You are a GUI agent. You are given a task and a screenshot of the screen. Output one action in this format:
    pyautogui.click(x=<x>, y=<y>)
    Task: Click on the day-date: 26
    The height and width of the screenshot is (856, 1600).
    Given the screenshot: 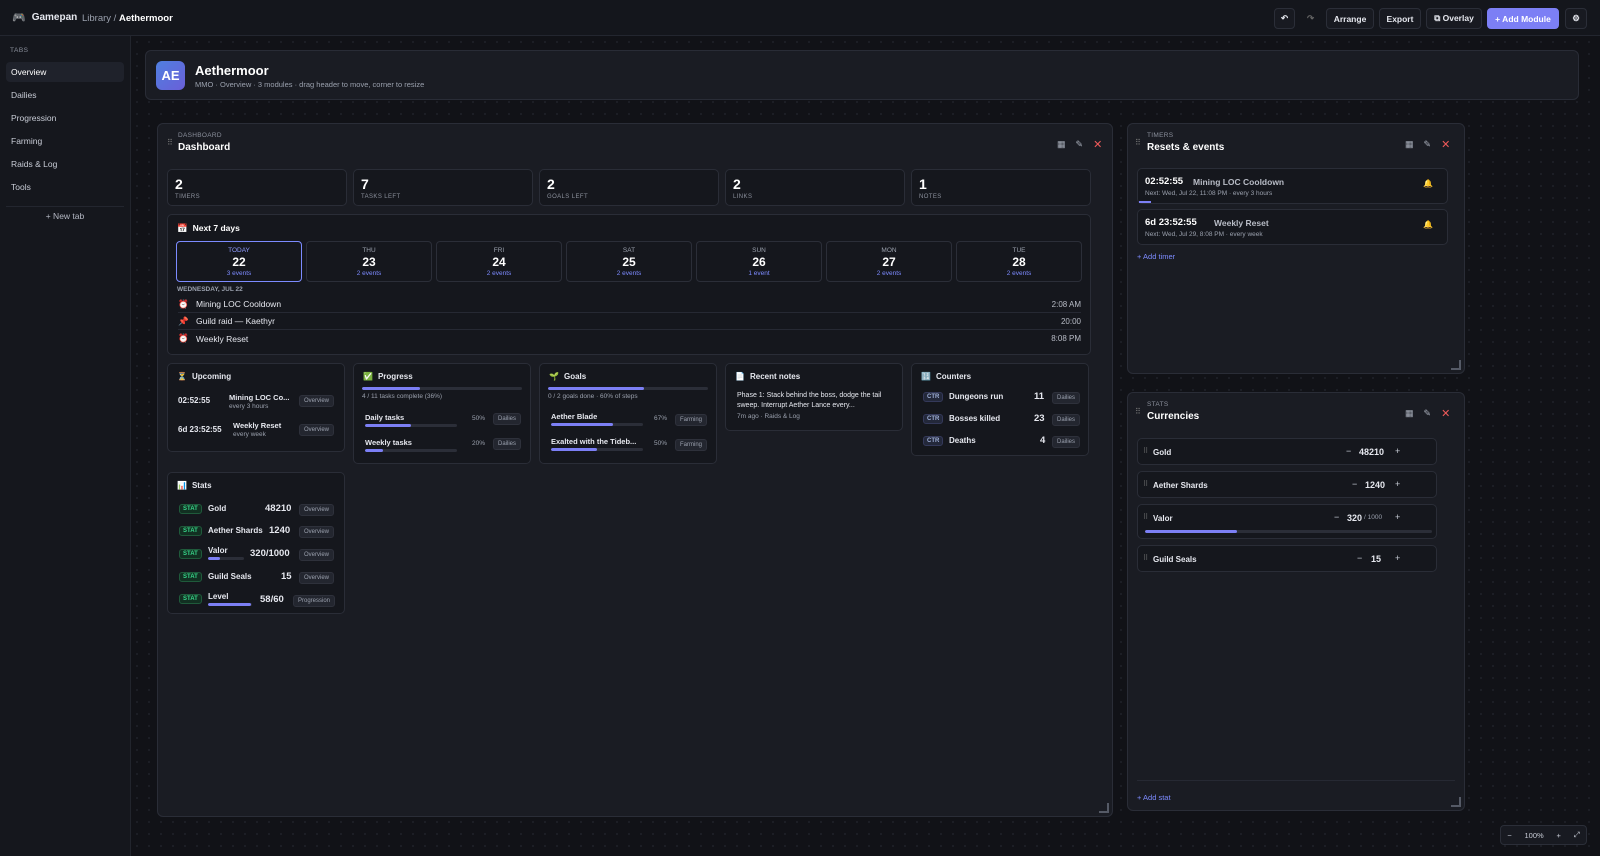 What is the action you would take?
    pyautogui.click(x=759, y=262)
    